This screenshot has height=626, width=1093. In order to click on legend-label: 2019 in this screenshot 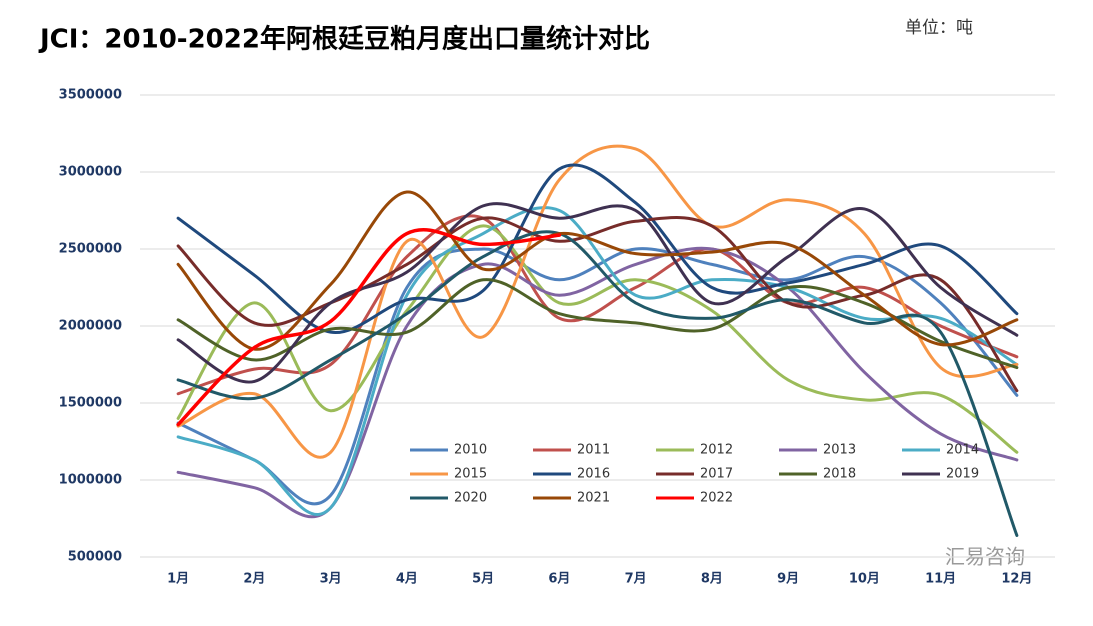, I will do `click(962, 474)`.